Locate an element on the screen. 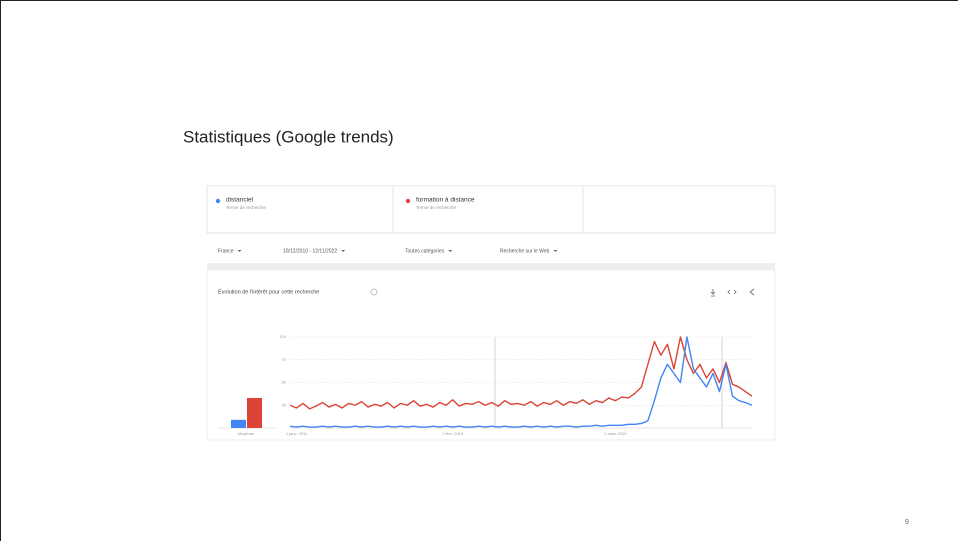  separator is located at coordinates (491, 266).